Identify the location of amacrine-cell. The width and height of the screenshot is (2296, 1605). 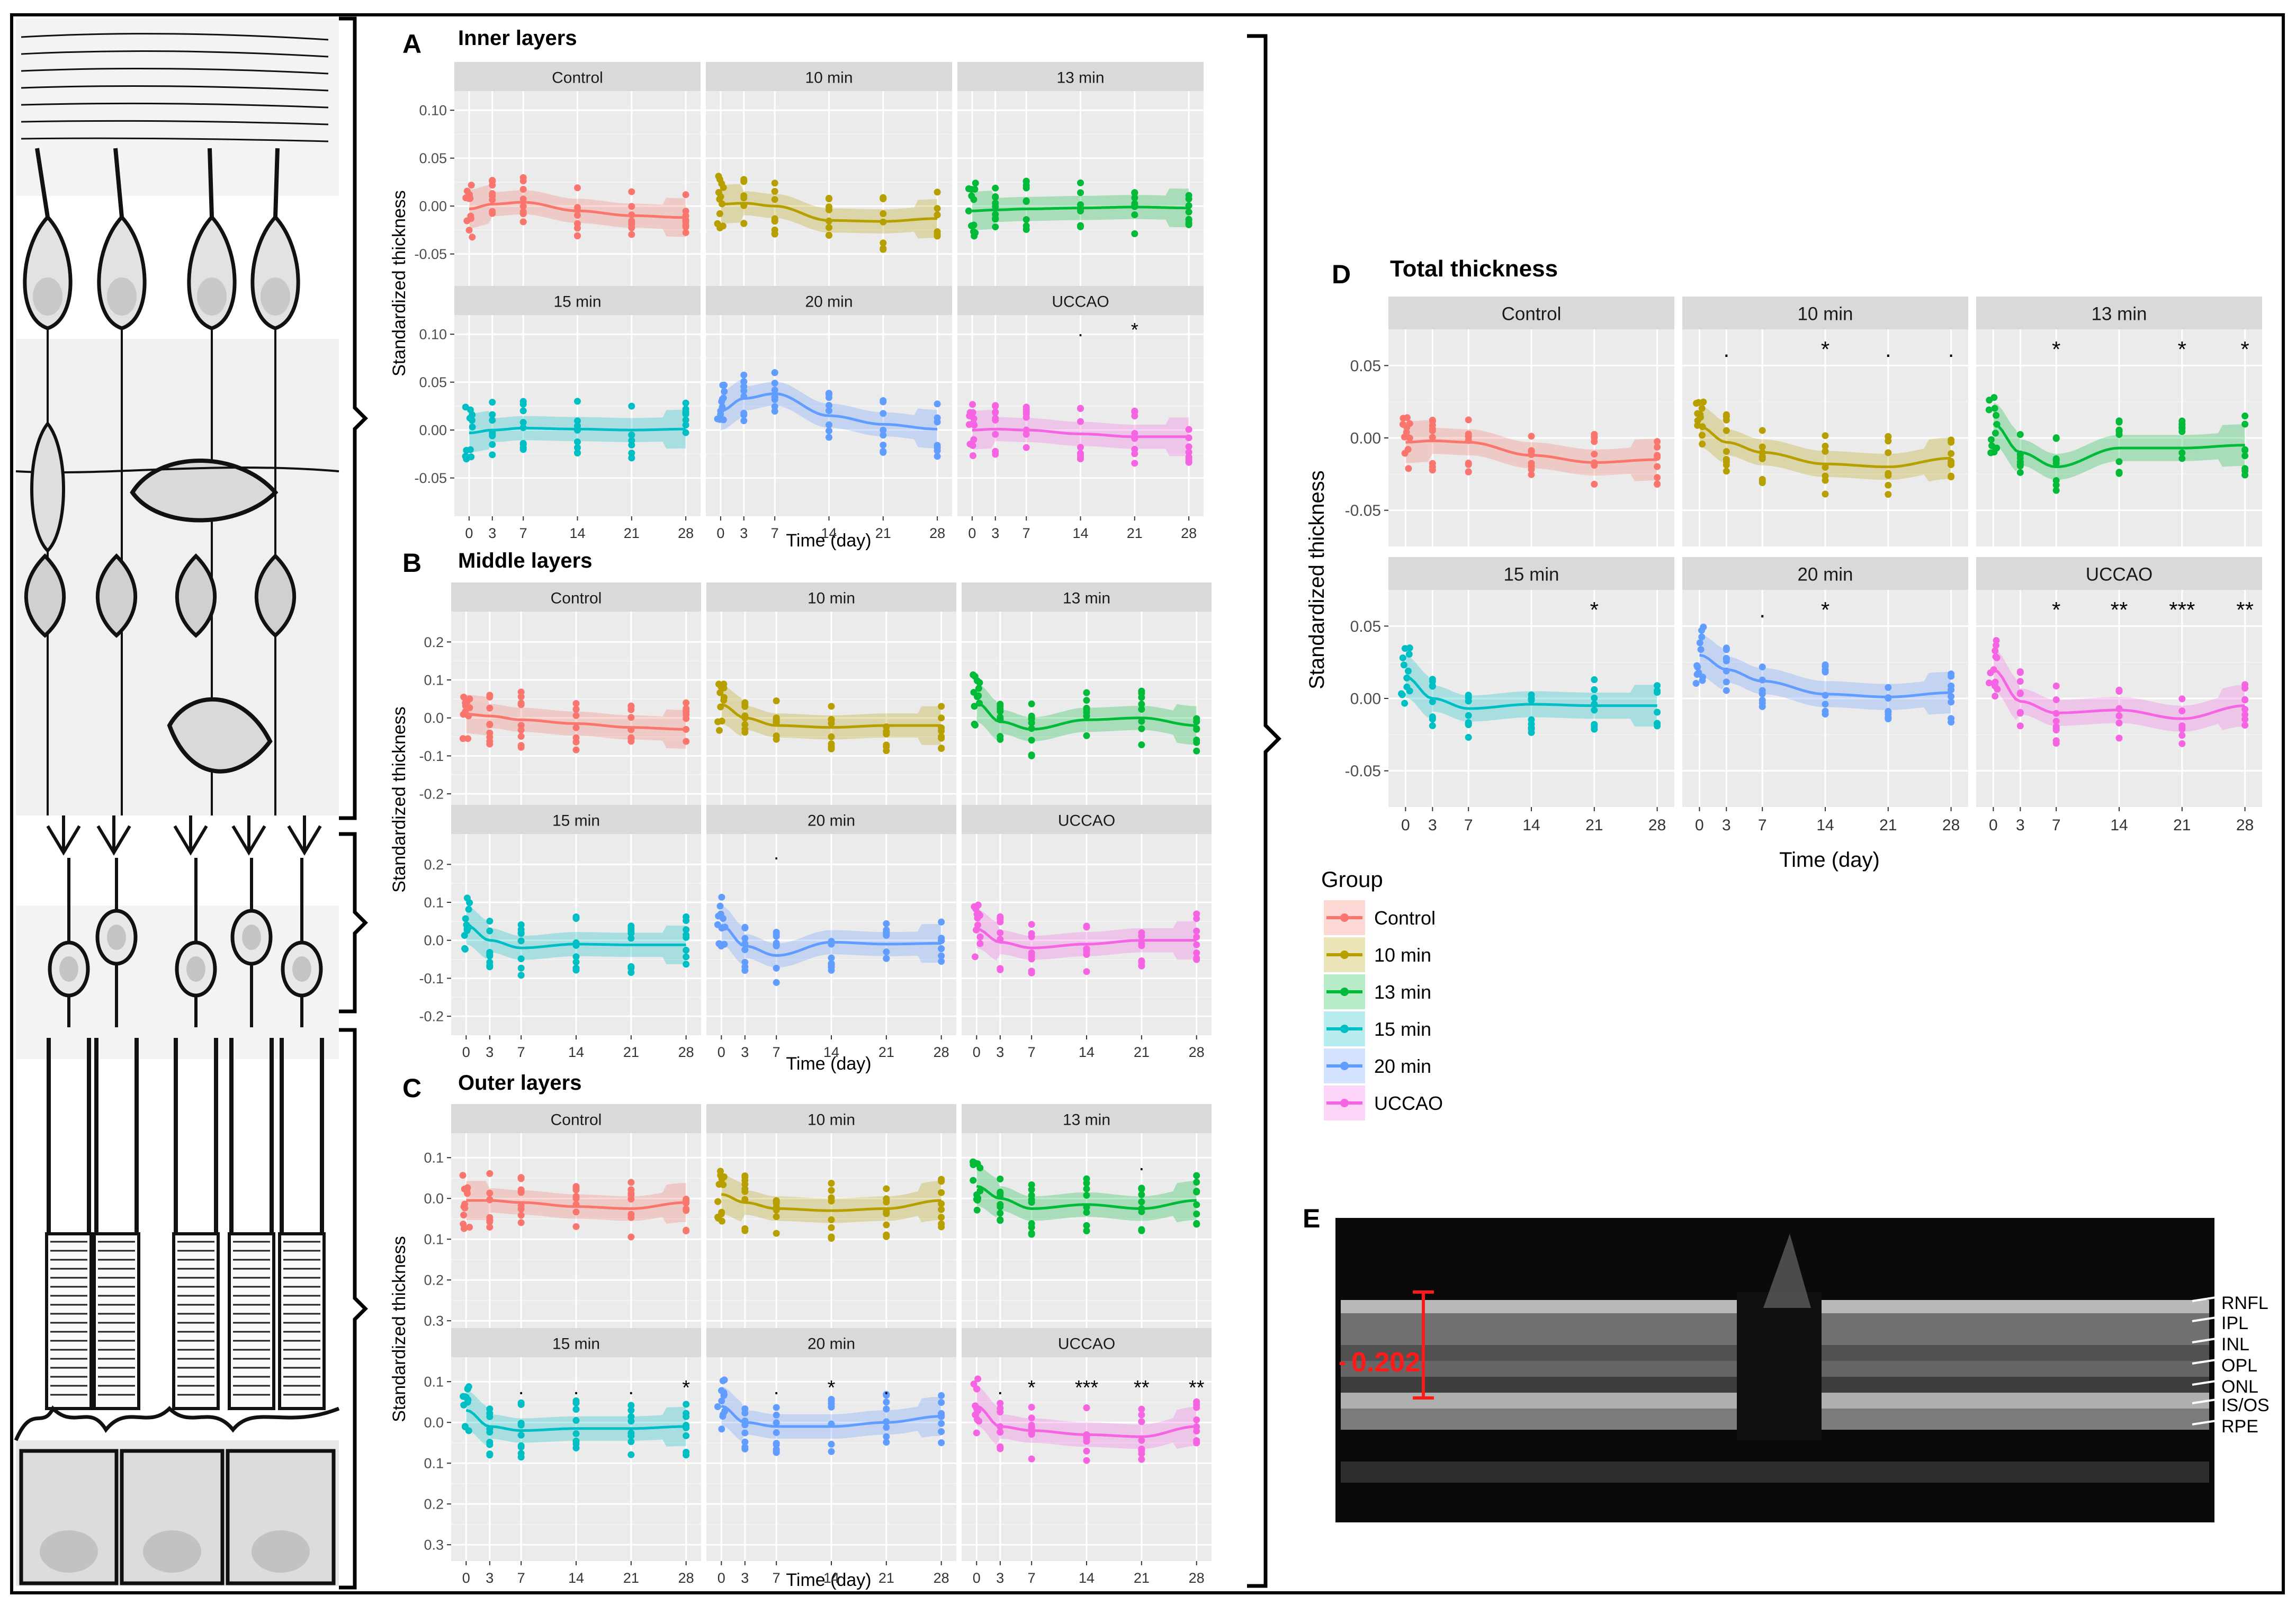
(205, 491).